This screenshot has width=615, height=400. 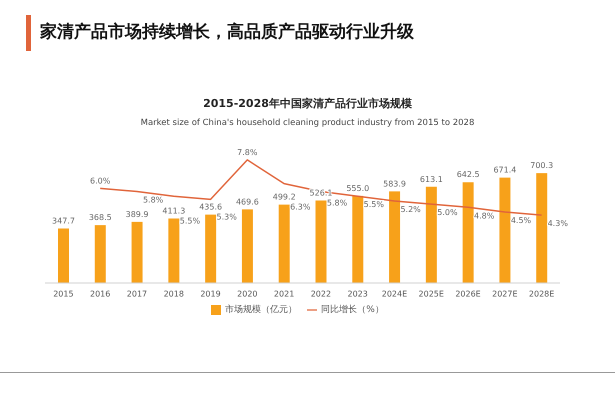 What do you see at coordinates (431, 294) in the screenshot?
I see `x-tick-label: 2025E` at bounding box center [431, 294].